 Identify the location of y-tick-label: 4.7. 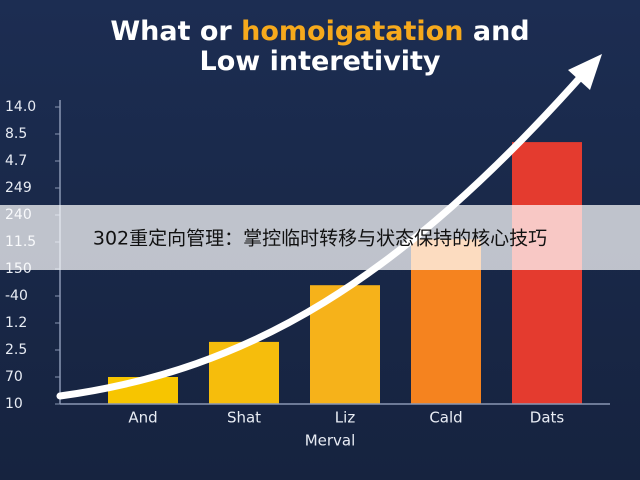
(16, 161).